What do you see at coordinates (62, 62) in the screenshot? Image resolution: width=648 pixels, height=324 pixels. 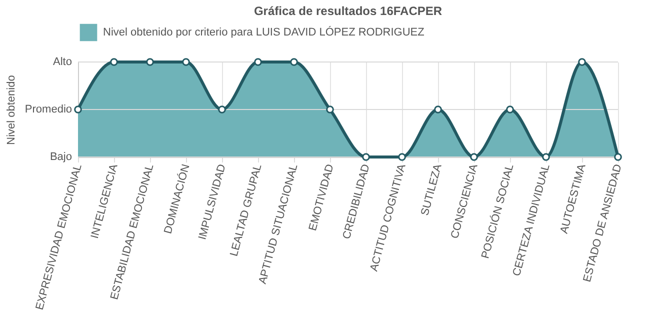 I see `ref-line-label: Alto` at bounding box center [62, 62].